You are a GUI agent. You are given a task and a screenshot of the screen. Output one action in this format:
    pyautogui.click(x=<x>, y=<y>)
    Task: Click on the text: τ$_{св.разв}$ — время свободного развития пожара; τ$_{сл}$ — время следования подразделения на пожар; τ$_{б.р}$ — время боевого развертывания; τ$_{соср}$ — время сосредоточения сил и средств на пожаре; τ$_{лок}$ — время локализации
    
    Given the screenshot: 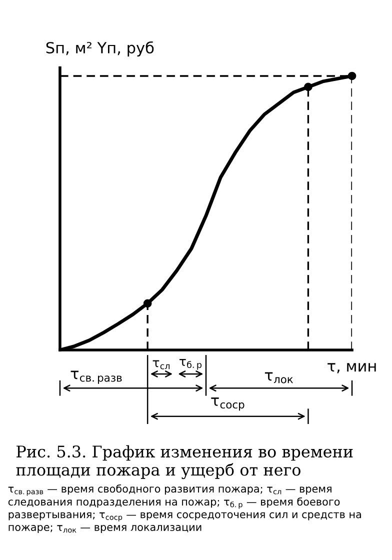 What is the action you would take?
    pyautogui.click(x=184, y=509)
    